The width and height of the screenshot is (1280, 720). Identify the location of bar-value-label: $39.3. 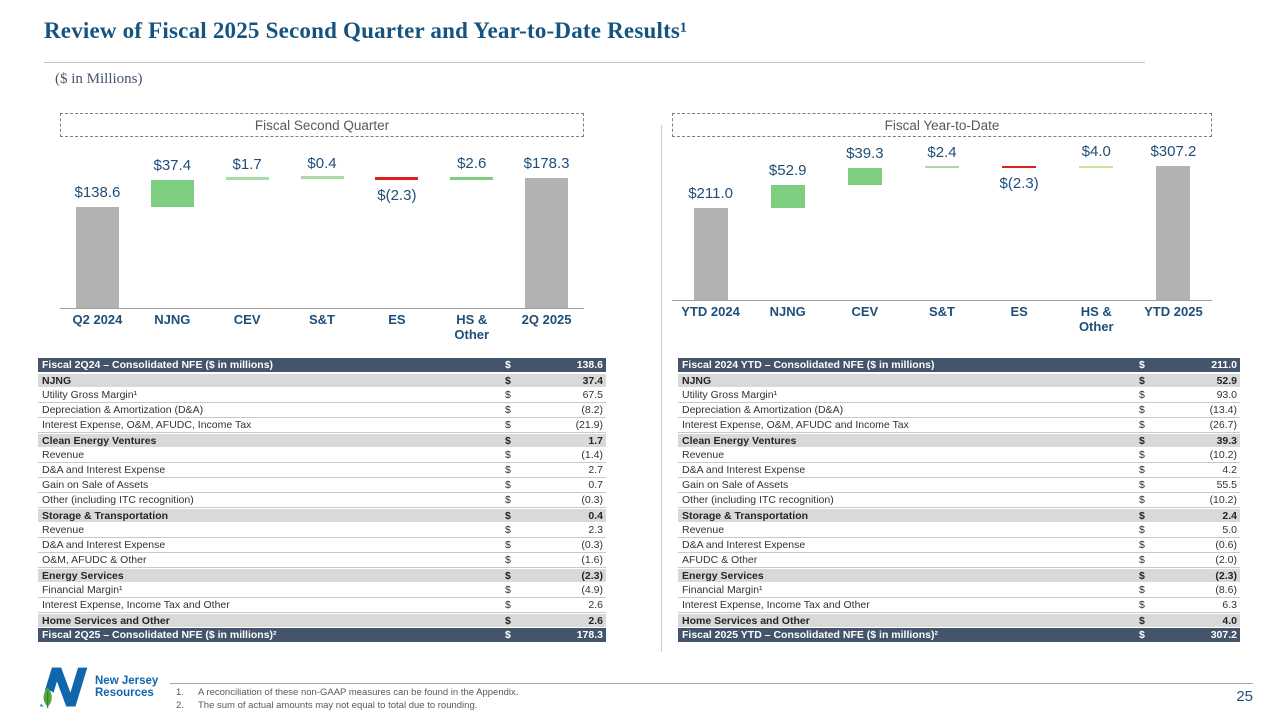
(865, 154).